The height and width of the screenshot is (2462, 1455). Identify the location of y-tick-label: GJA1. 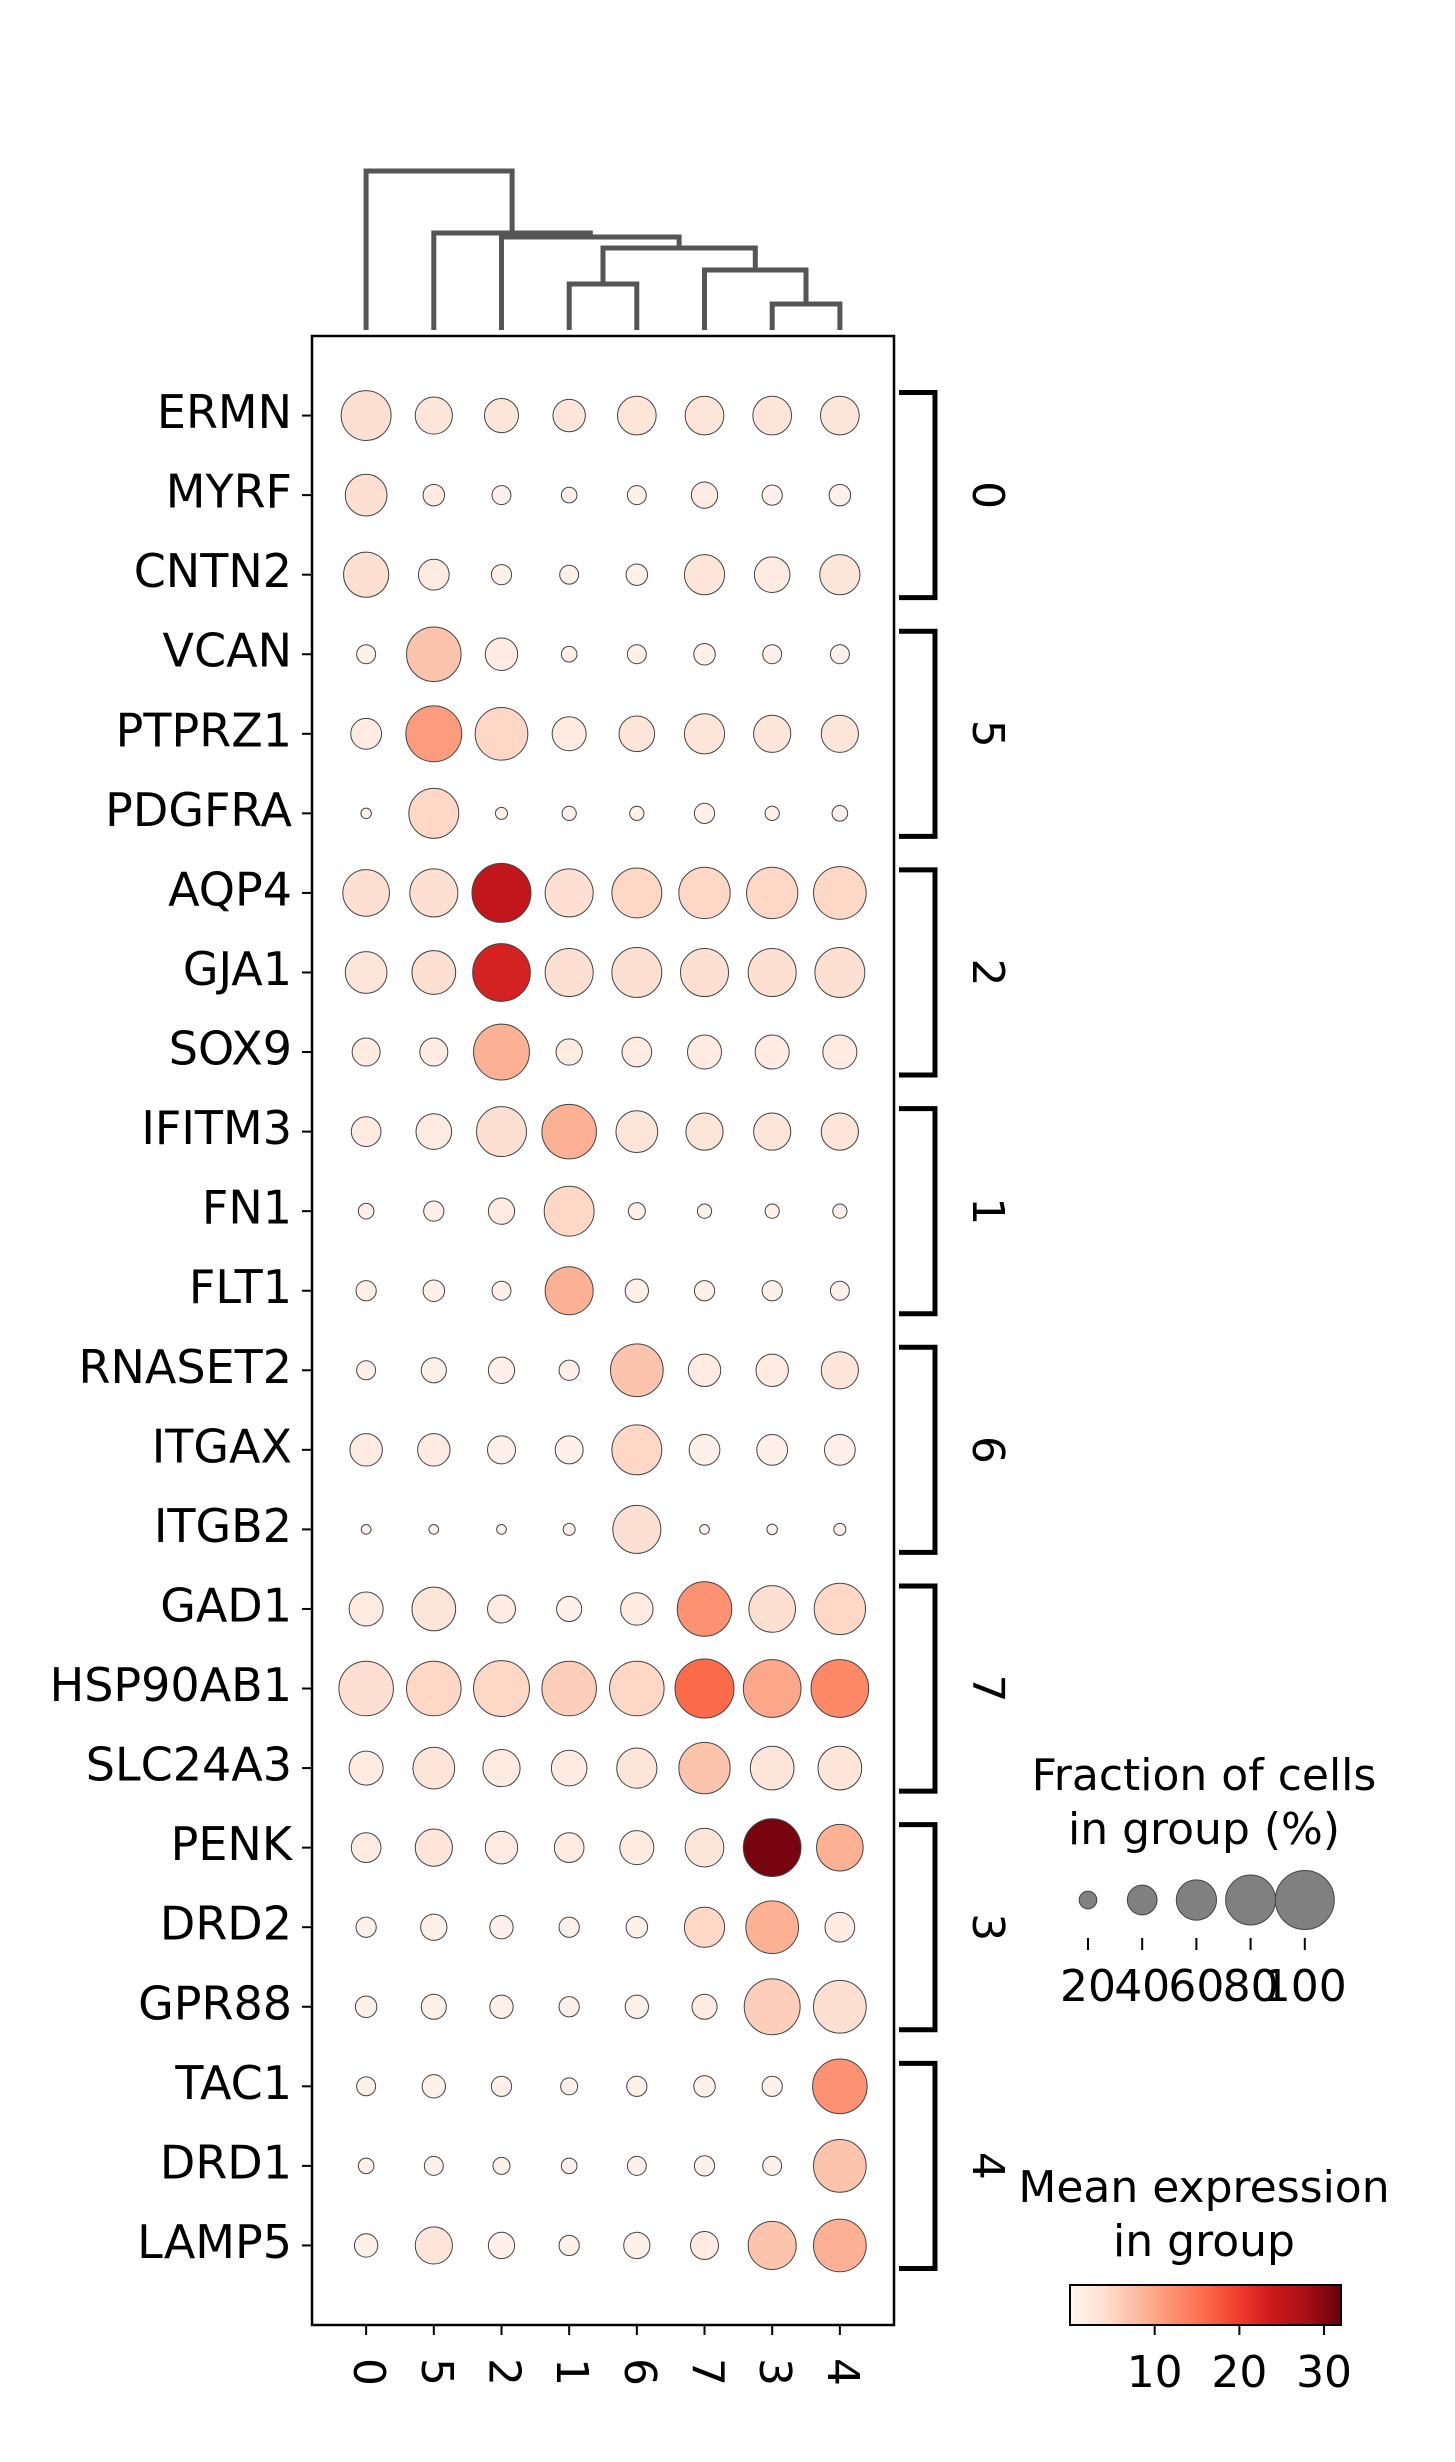
(237, 969).